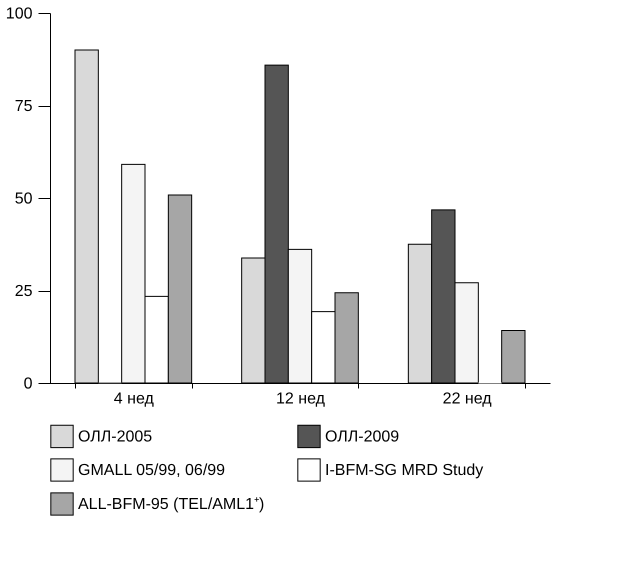  Describe the element at coordinates (404, 470) in the screenshot. I see `legend-label: I-BFM-SG MRD Study` at that location.